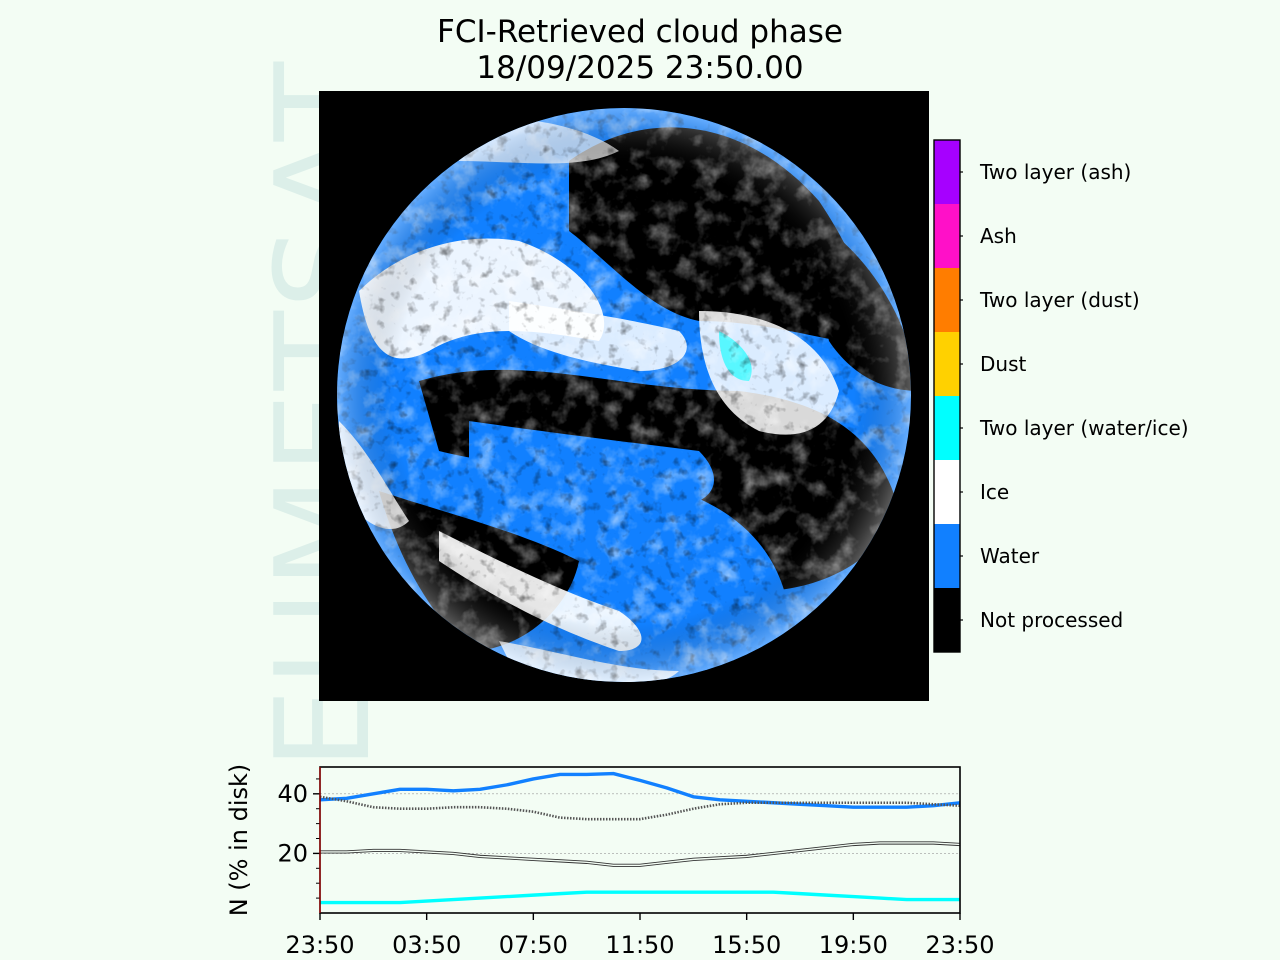 This screenshot has height=960, width=1280. Describe the element at coordinates (995, 492) in the screenshot. I see `colorbar-label: Ice` at that location.